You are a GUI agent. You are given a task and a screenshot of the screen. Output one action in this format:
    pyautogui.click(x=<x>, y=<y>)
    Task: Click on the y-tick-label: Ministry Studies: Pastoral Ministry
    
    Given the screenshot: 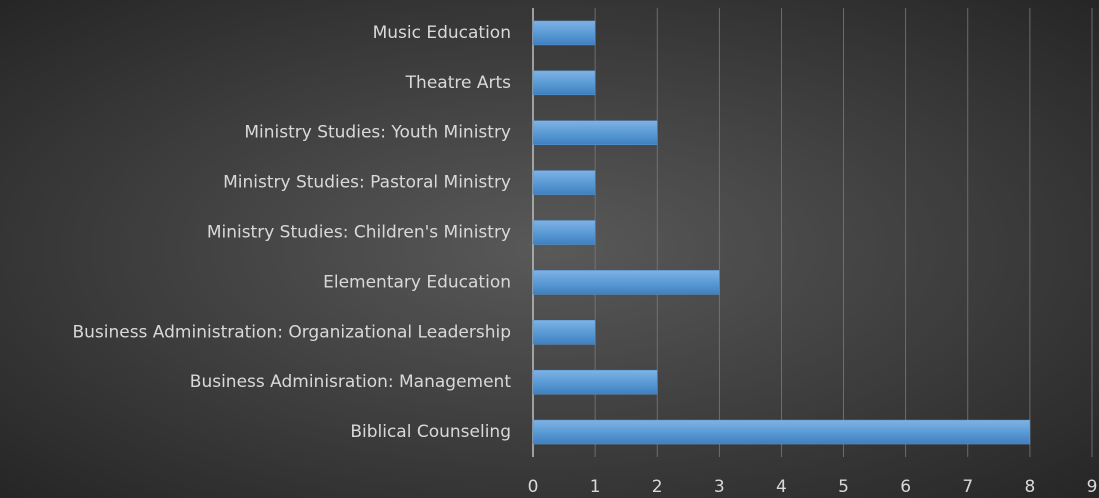 What is the action you would take?
    pyautogui.click(x=367, y=183)
    